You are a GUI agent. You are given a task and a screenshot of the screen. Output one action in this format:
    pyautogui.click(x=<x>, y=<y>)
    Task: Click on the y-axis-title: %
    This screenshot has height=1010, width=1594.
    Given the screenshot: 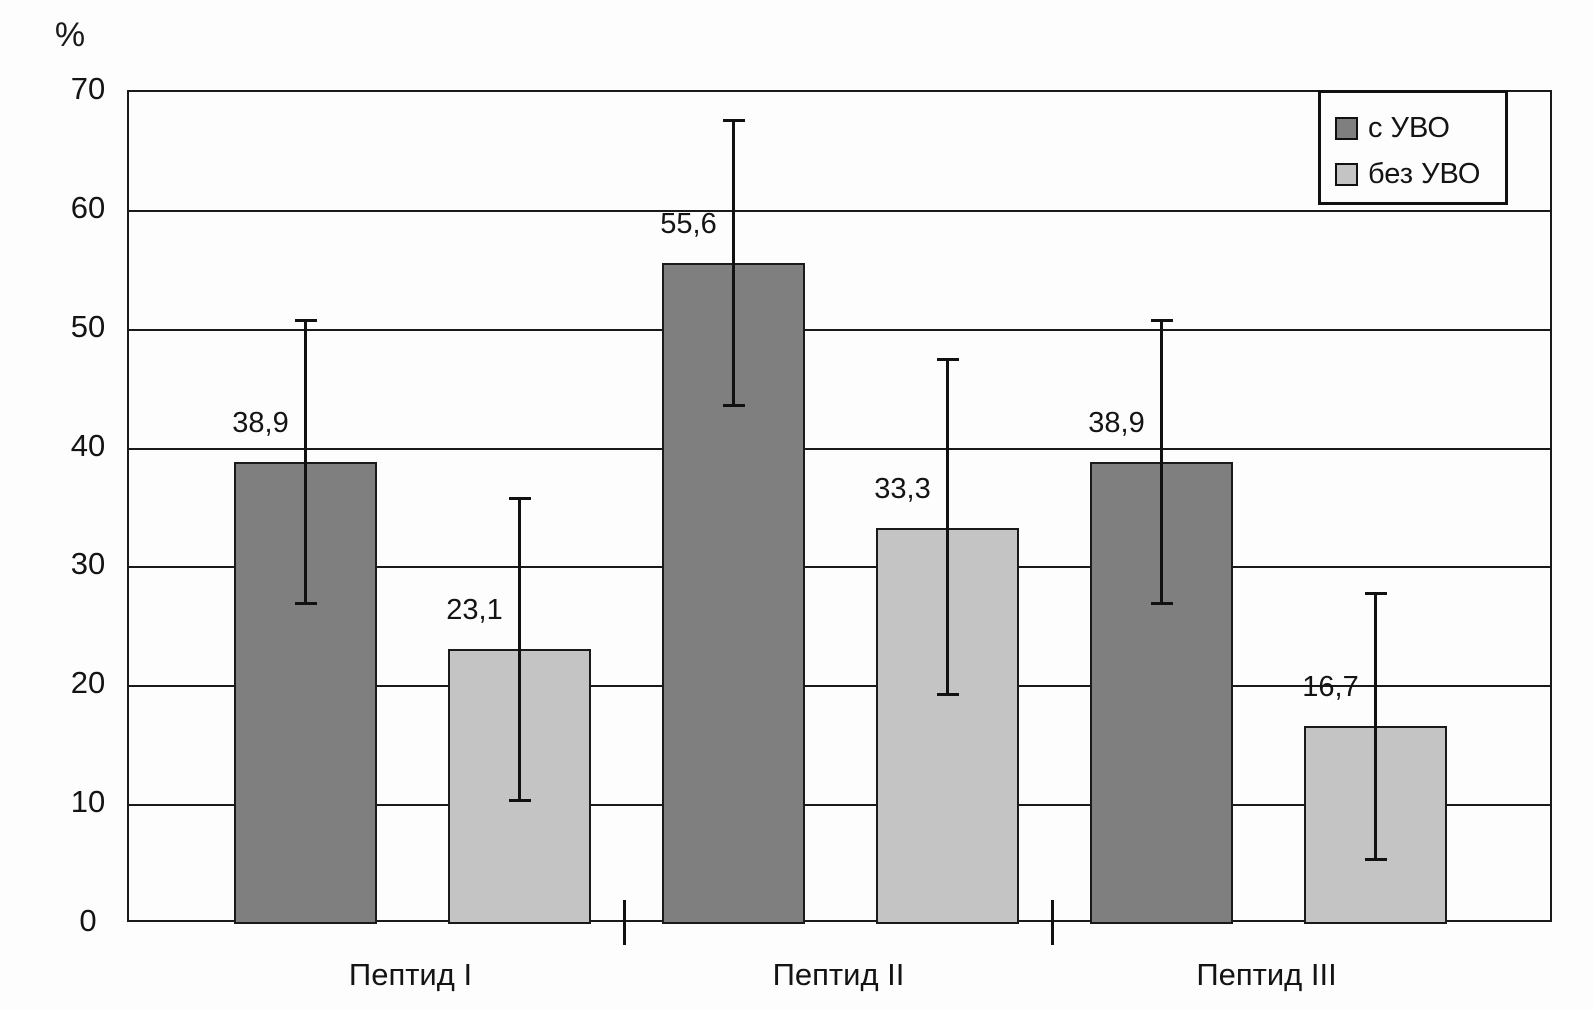 What is the action you would take?
    pyautogui.click(x=70, y=35)
    